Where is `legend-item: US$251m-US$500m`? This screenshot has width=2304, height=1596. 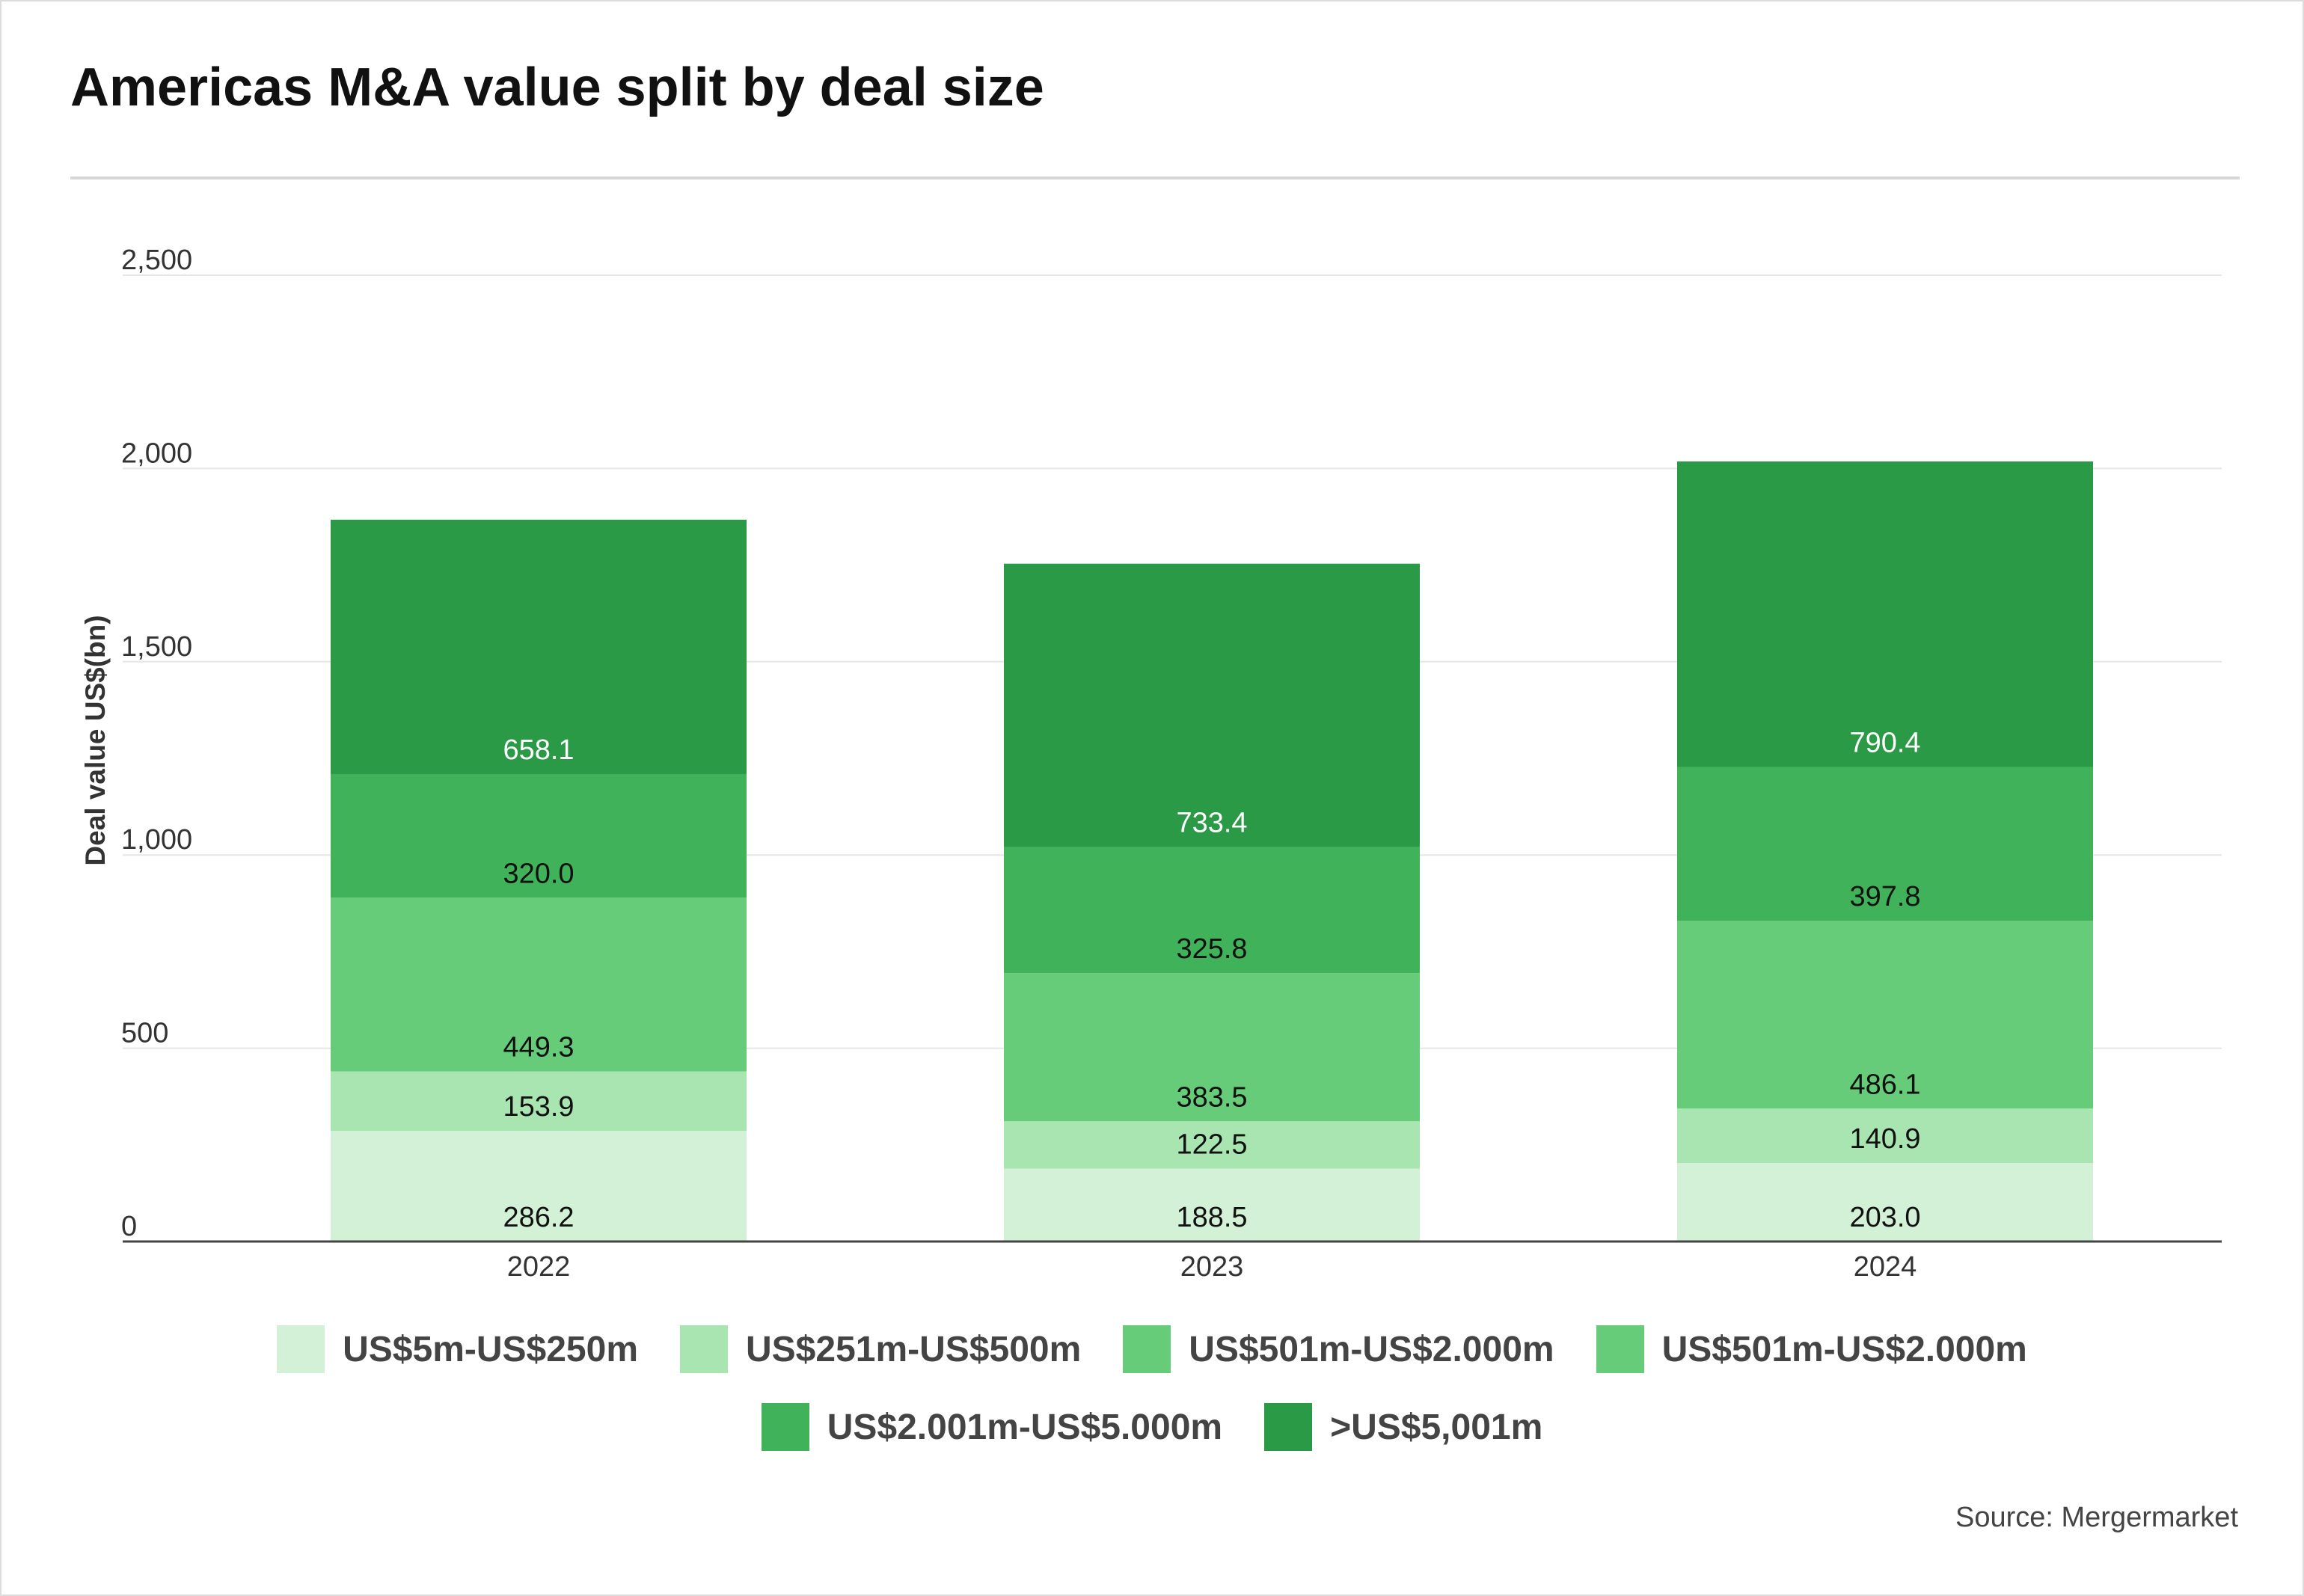
legend-item: US$251m-US$500m is located at coordinates (881, 1349).